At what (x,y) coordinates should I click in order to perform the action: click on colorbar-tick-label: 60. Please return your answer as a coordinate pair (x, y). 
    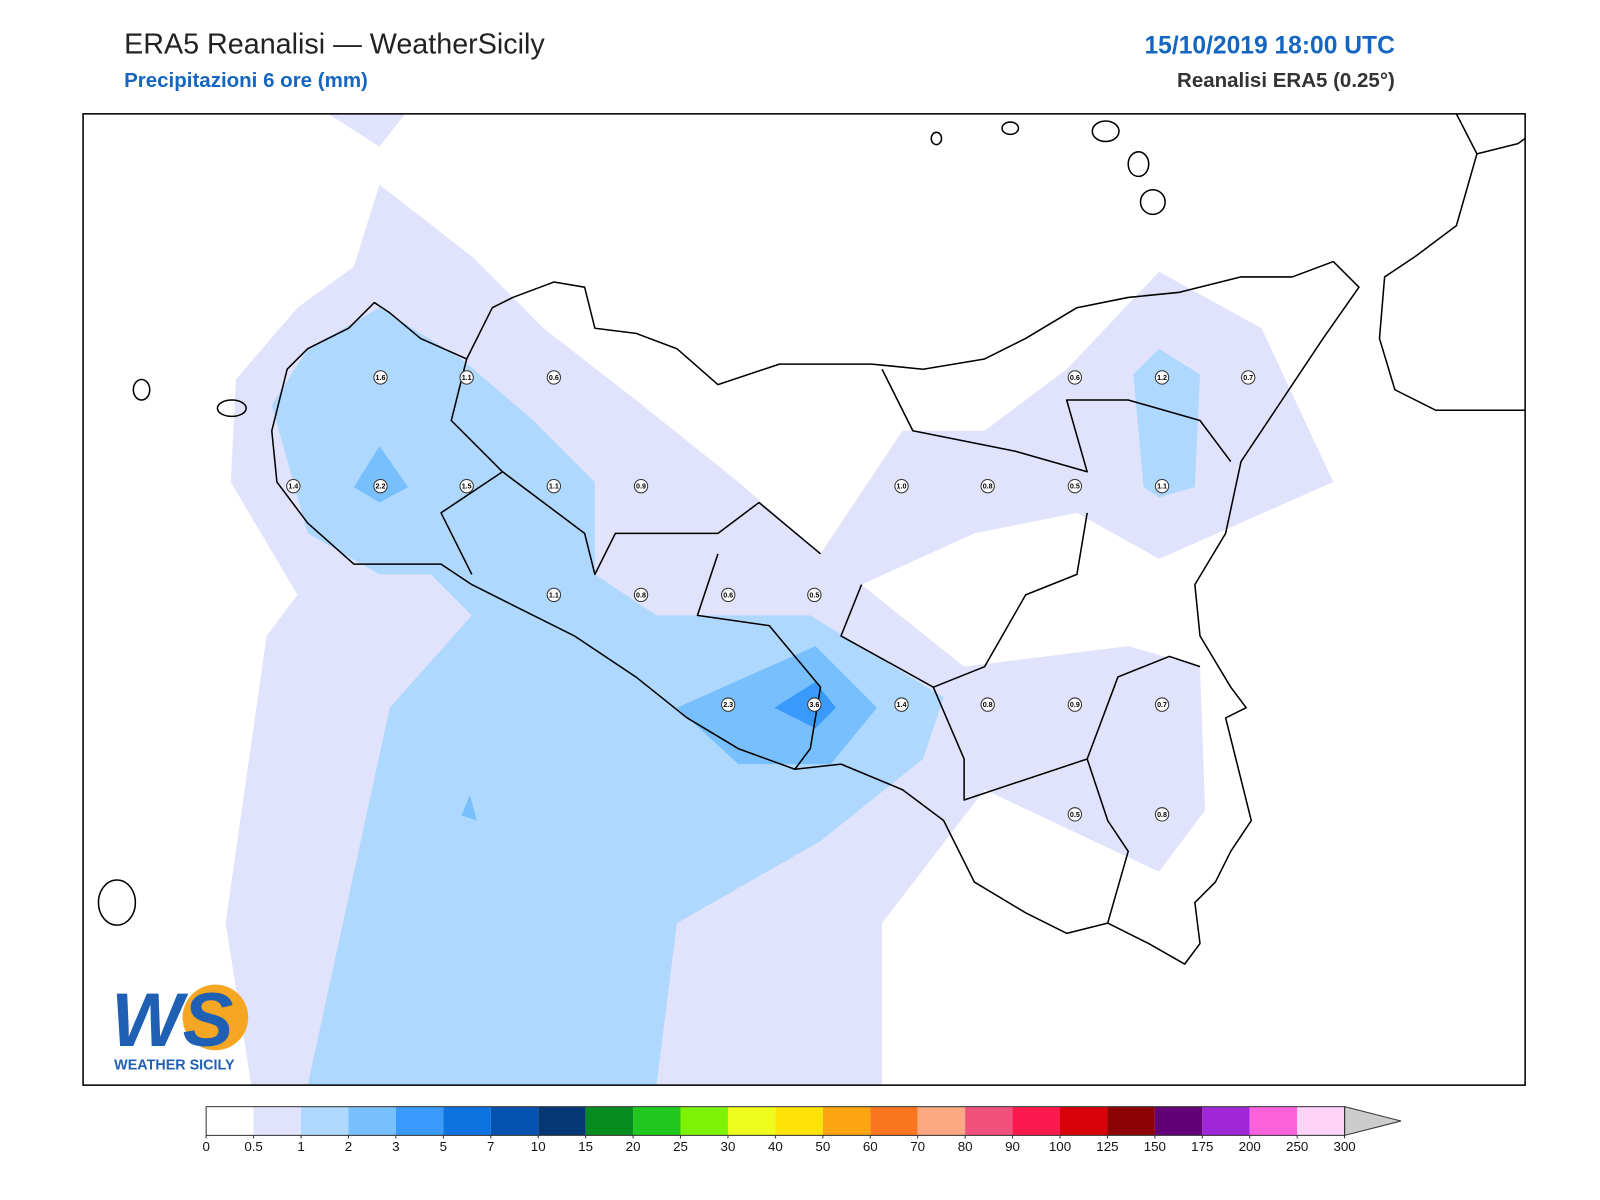
    Looking at the image, I should click on (870, 1146).